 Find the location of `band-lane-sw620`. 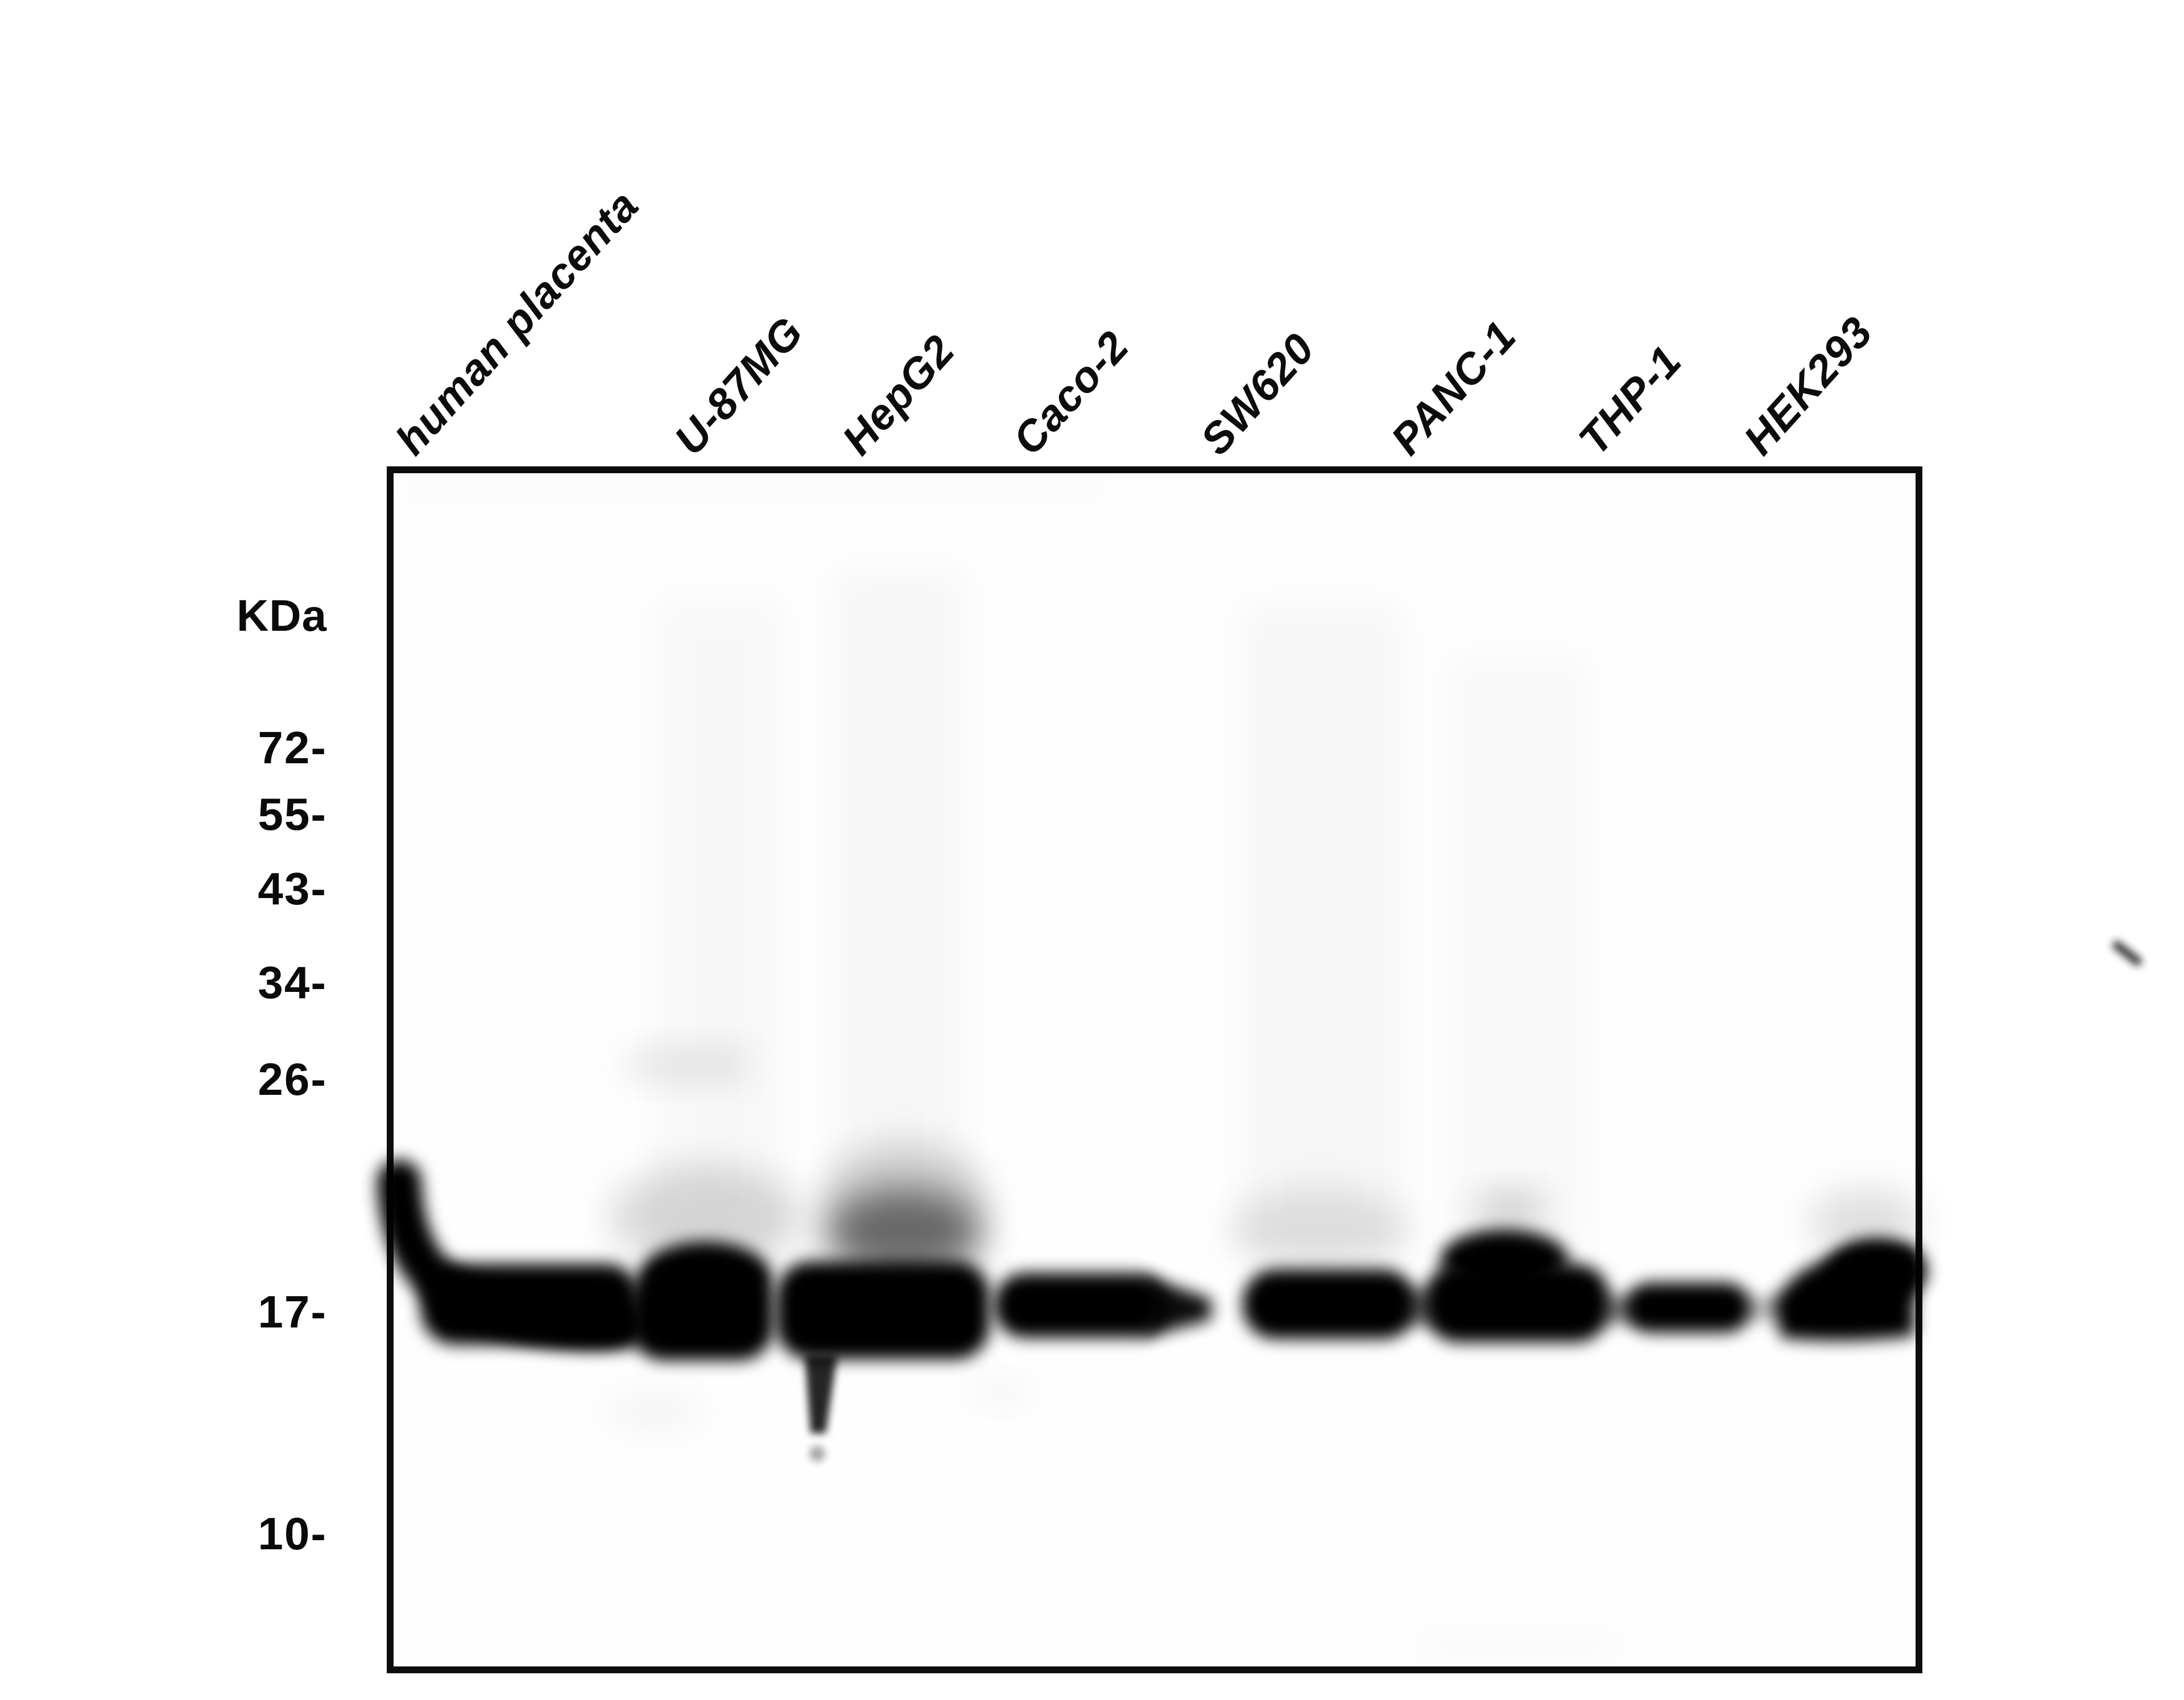

band-lane-sw620 is located at coordinates (1341, 1304).